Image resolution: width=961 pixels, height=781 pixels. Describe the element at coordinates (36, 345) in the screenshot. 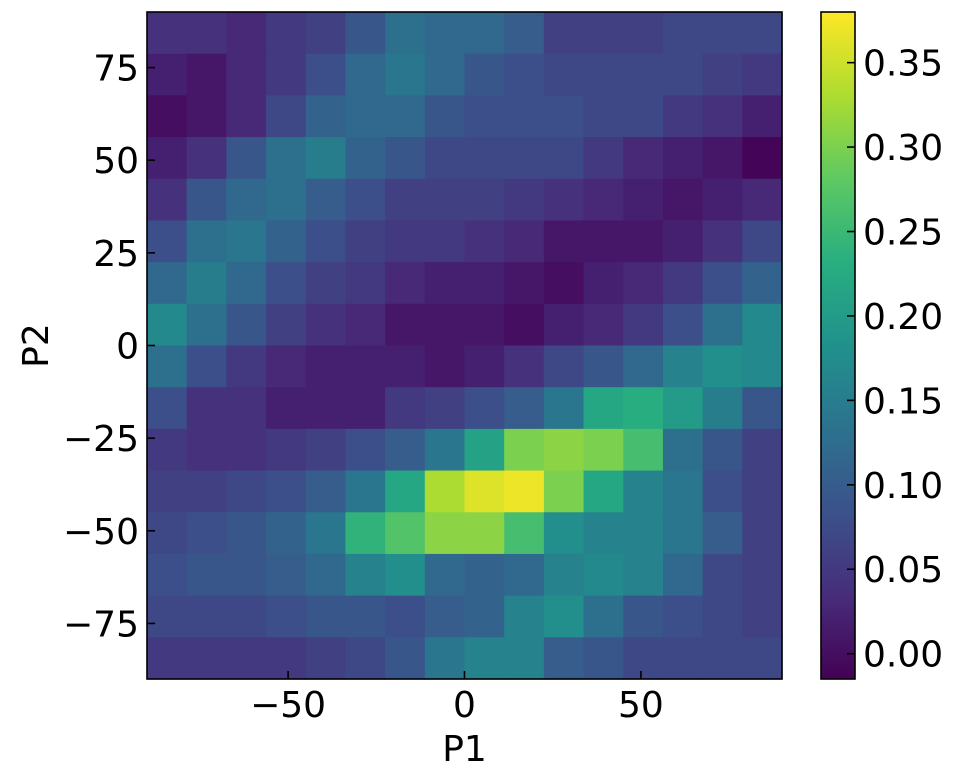

I see `y-axis-label: P2` at that location.